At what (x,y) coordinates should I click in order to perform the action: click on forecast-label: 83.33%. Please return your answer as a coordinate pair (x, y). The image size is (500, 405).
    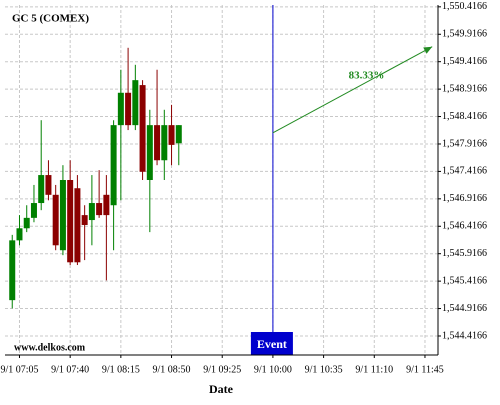
    Looking at the image, I should click on (367, 75).